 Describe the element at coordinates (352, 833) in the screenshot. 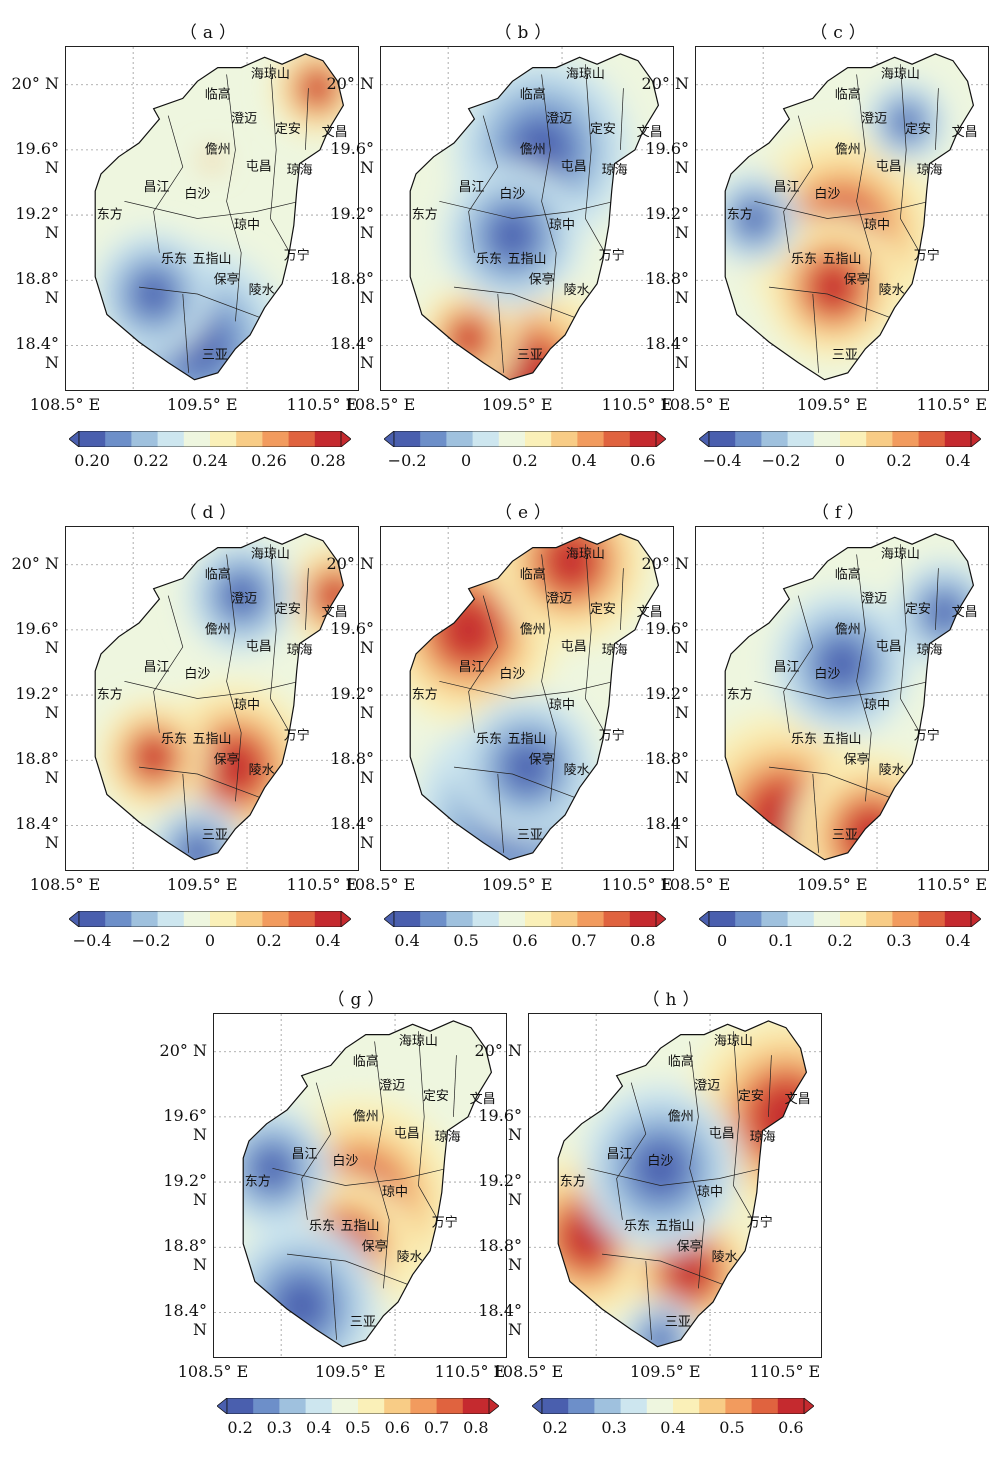

I see `y-tick-label: 18.4° N` at that location.